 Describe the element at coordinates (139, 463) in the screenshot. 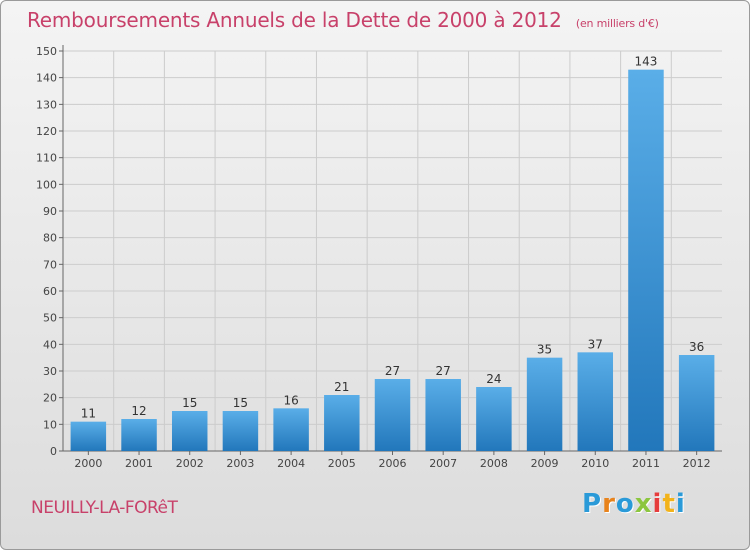

I see `x-tick-label: 2001` at that location.